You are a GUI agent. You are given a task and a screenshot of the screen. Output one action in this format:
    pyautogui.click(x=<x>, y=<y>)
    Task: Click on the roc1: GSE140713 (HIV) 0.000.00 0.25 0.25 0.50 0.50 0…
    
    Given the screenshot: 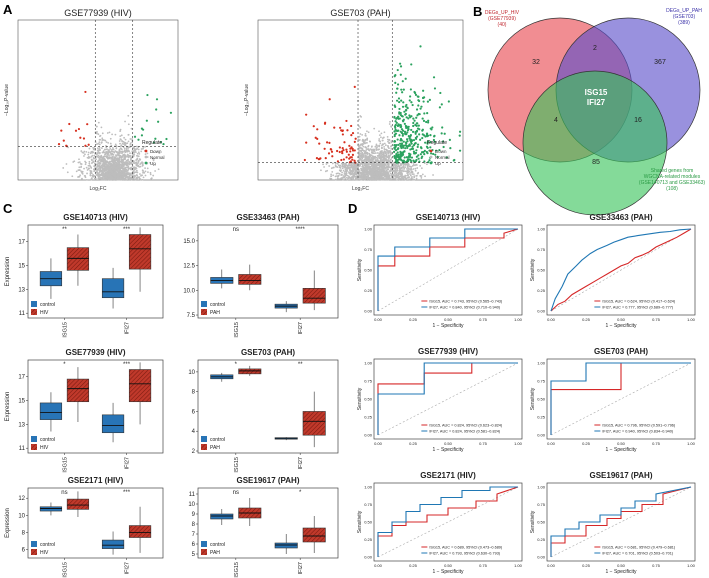 What is the action you would take?
    pyautogui.click(x=440, y=271)
    